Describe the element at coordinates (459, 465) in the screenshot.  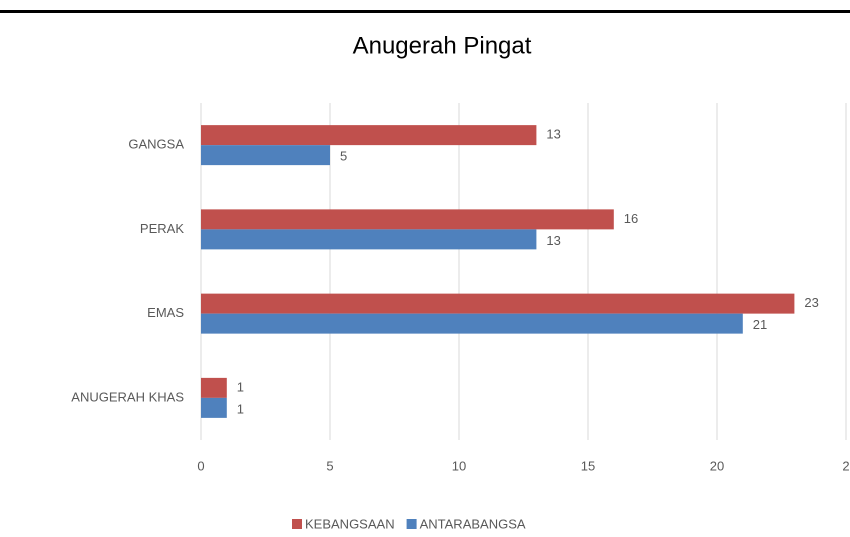
I see `x-tick-label: 10` at that location.